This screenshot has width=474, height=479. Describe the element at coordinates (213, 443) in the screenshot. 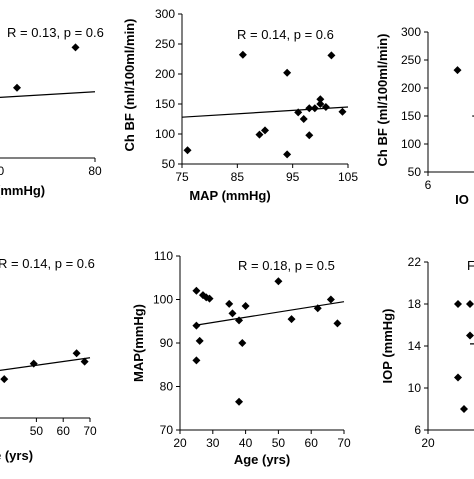

I see `x-tick-label: 30` at that location.